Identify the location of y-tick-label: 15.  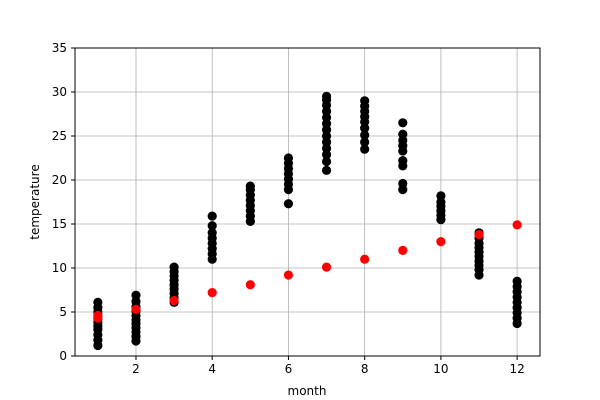
(59, 224).